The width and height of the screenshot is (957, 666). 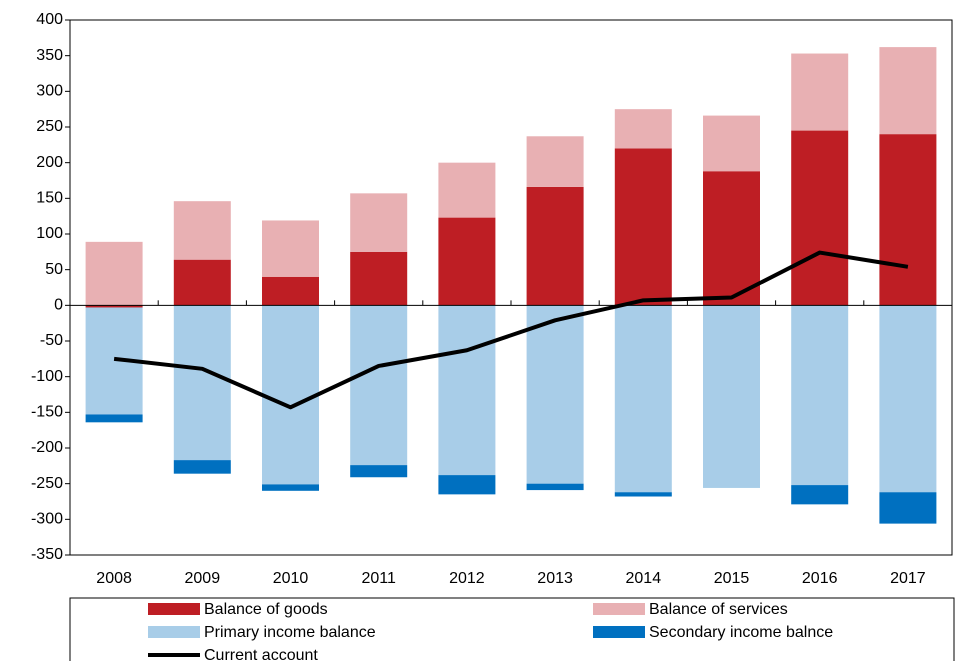 What do you see at coordinates (261, 654) in the screenshot?
I see `legend-label: Current account` at bounding box center [261, 654].